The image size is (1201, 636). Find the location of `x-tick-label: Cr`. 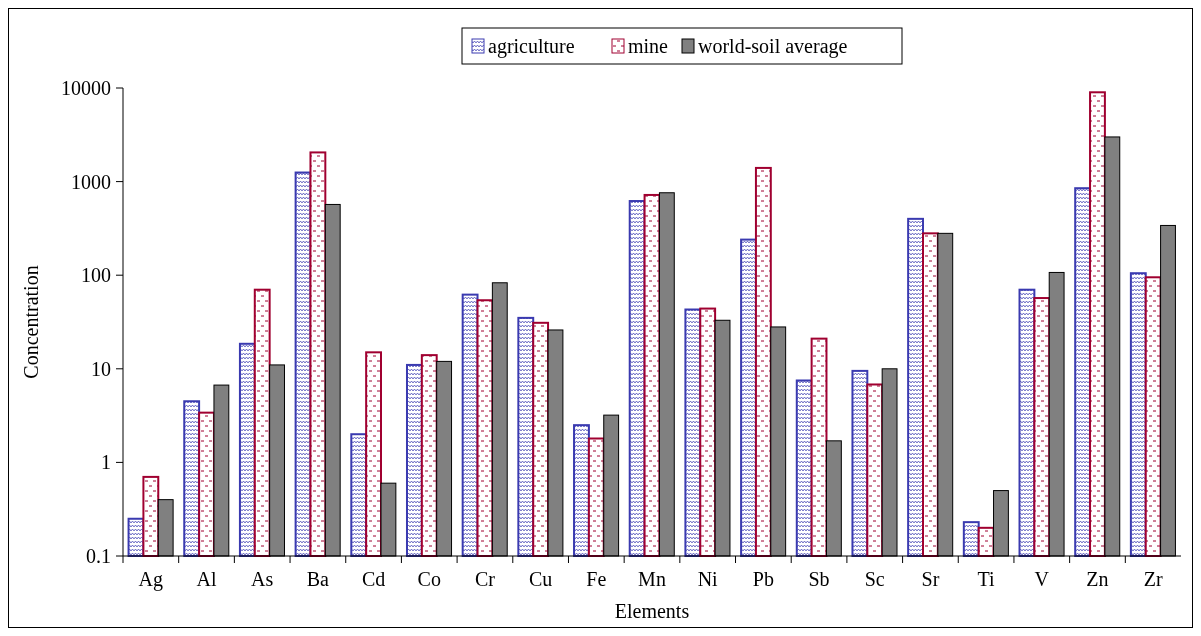

x-tick-label: Cr is located at coordinates (485, 579).